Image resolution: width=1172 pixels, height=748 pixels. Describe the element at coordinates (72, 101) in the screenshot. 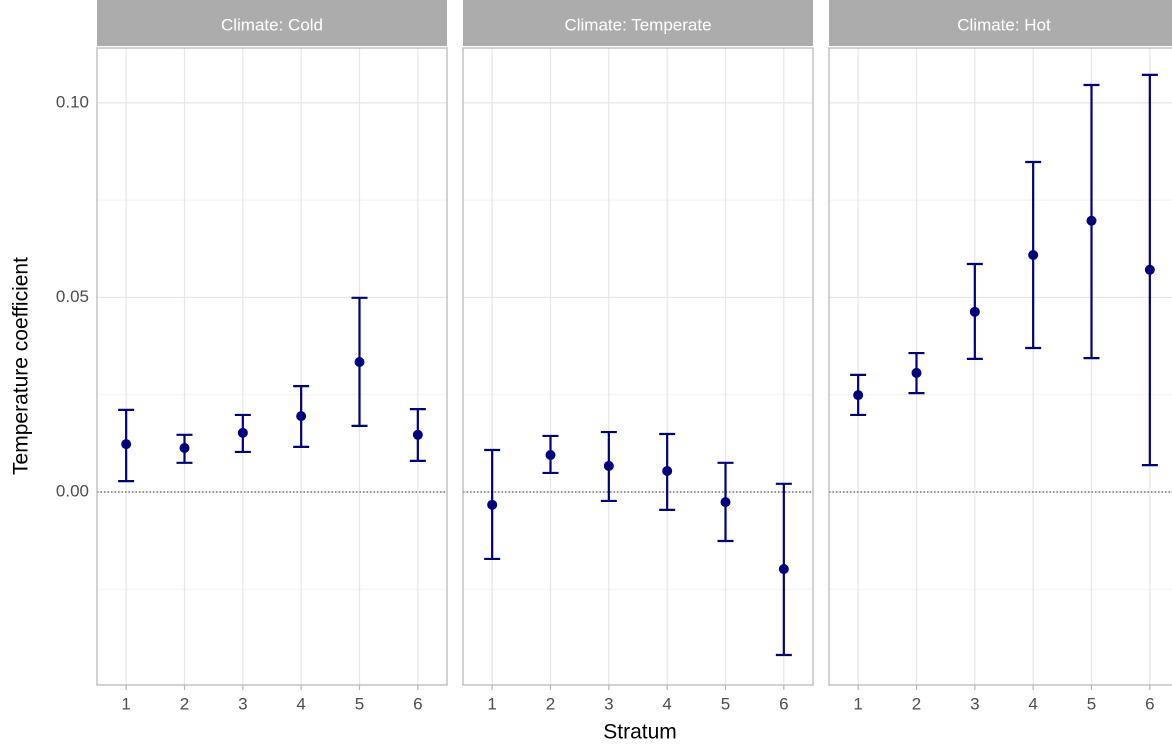

I see `y-tick-label: 0.10` at that location.